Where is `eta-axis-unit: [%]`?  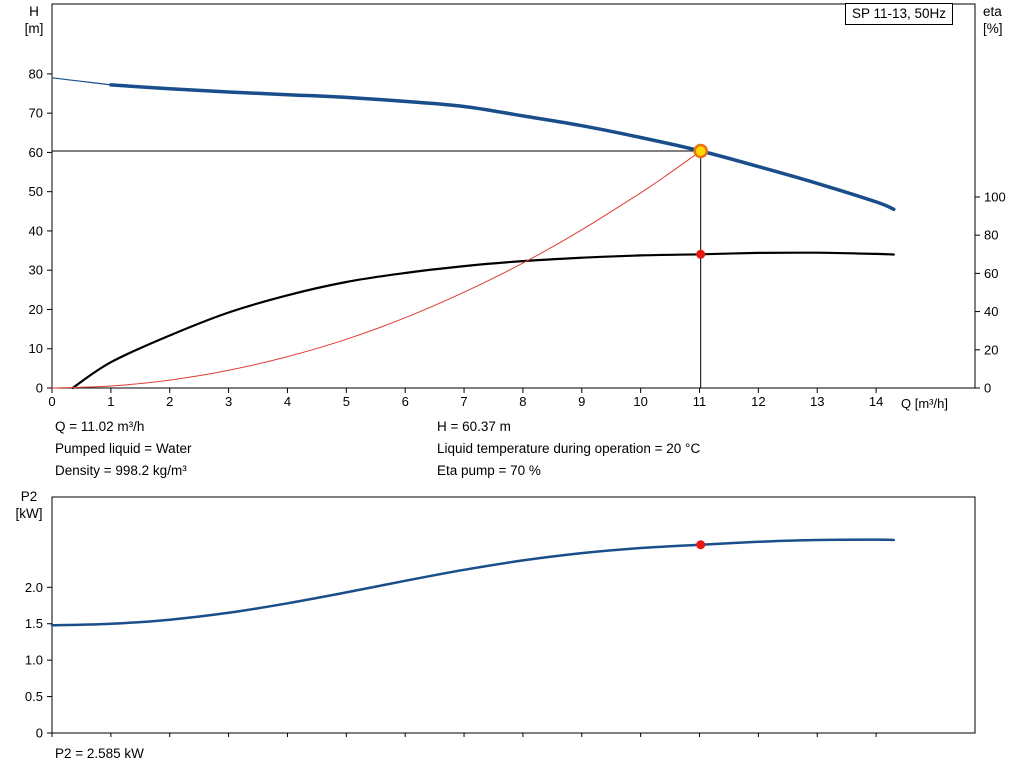 eta-axis-unit: [%] is located at coordinates (993, 28).